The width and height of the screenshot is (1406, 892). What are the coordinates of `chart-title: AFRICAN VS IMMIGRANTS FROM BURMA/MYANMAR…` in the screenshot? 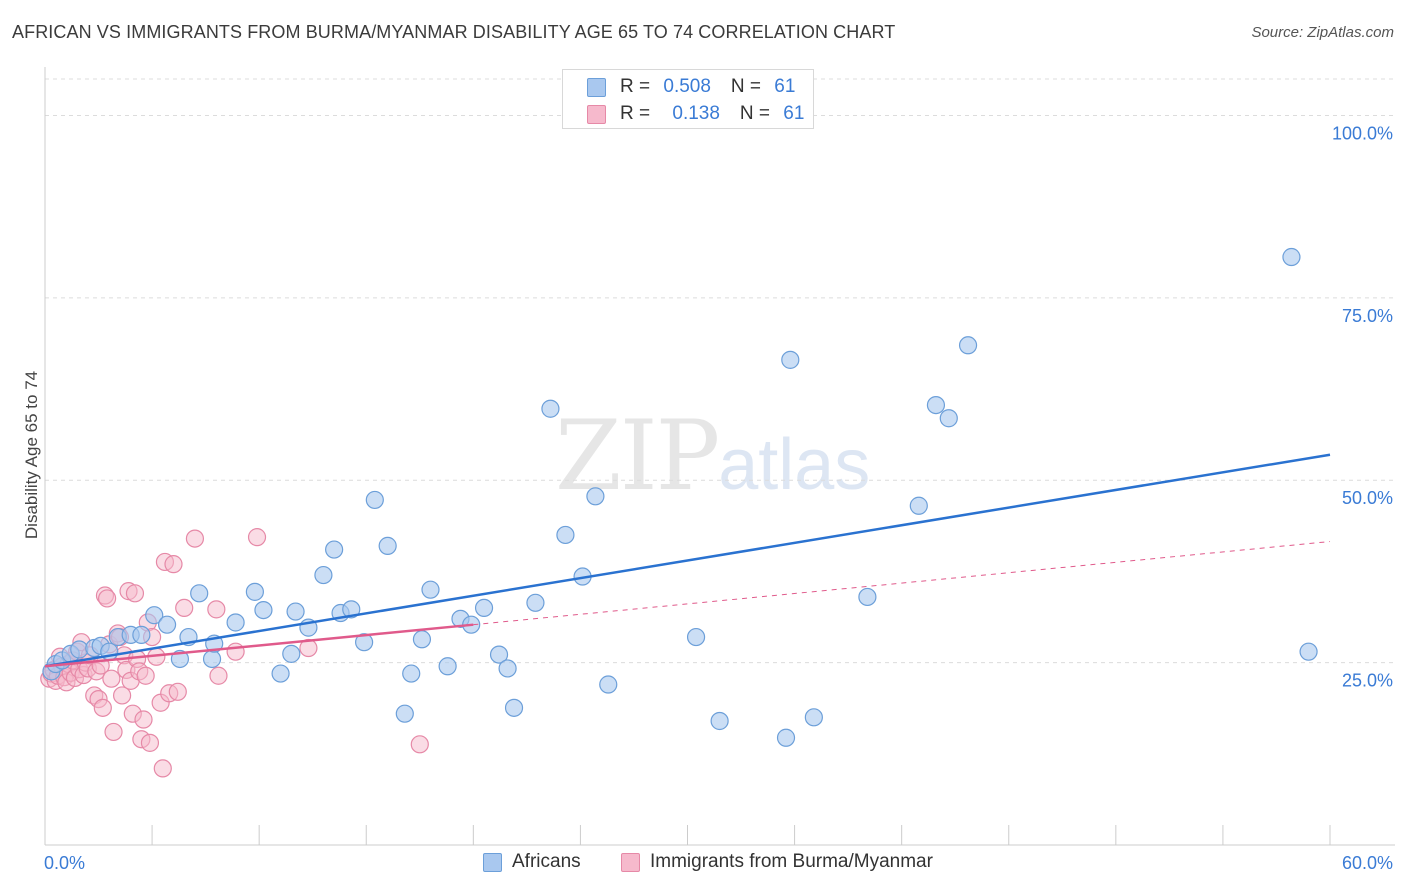 It's located at (454, 32).